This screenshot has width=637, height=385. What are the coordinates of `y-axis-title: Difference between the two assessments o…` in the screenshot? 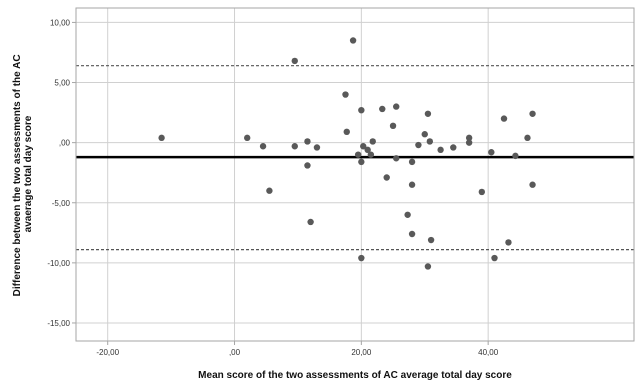 It's located at (23, 174).